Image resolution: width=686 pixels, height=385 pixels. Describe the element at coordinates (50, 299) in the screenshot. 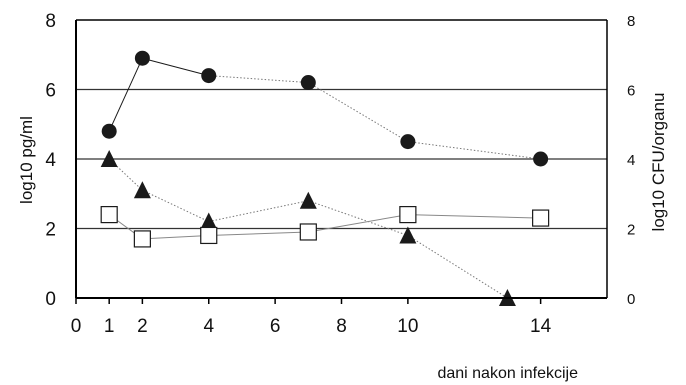

I see `y-left-tick-label: 0` at that location.